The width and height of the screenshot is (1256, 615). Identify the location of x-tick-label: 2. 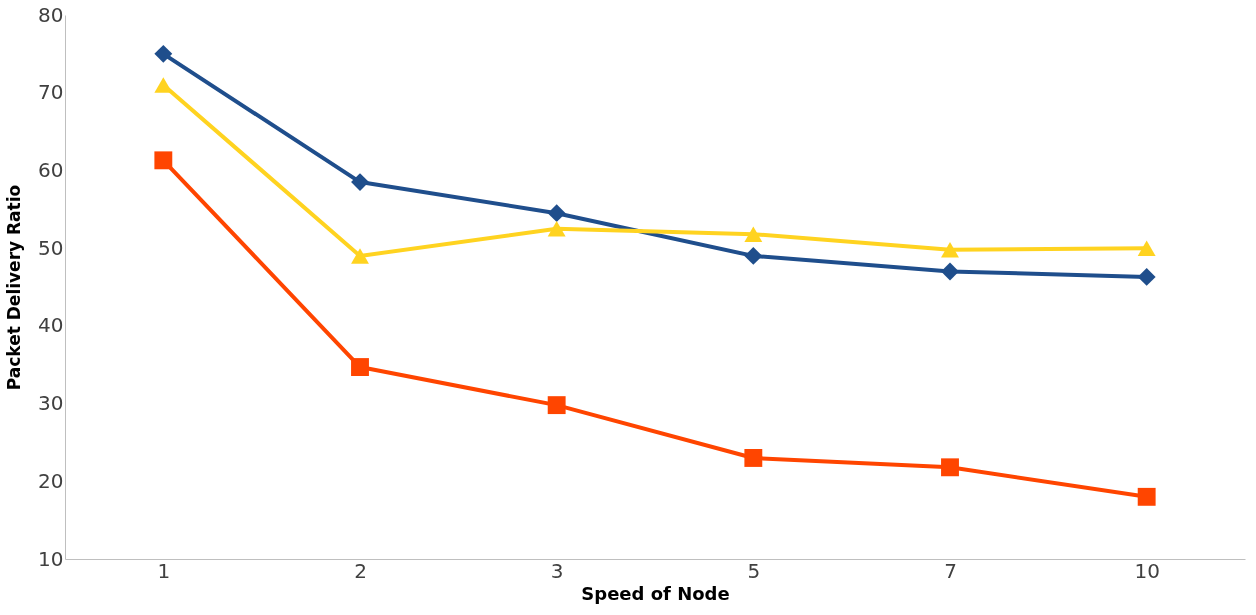
(360, 570).